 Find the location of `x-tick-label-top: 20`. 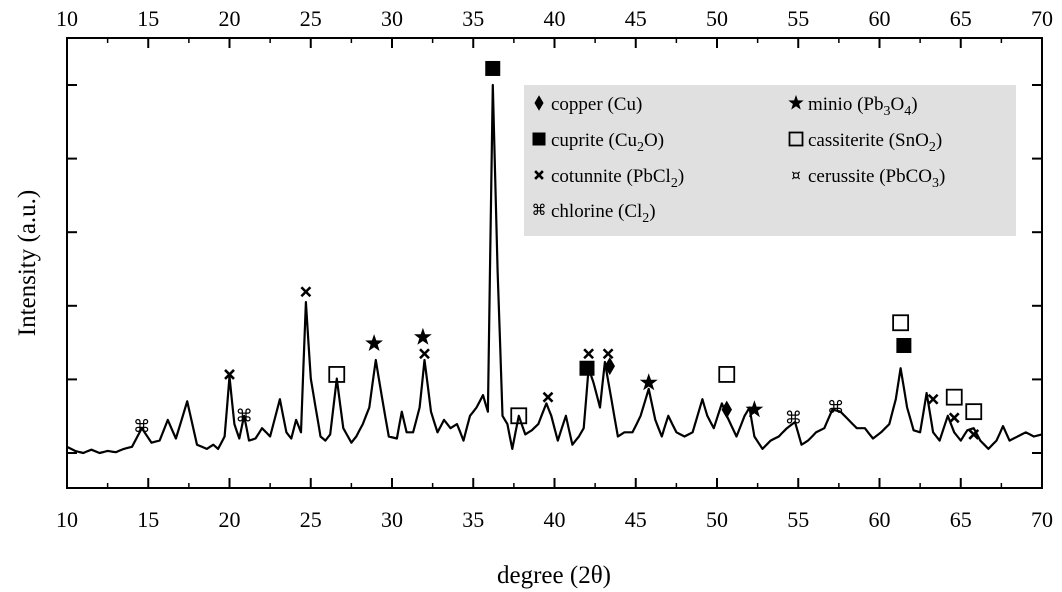

x-tick-label-top: 20 is located at coordinates (230, 18).